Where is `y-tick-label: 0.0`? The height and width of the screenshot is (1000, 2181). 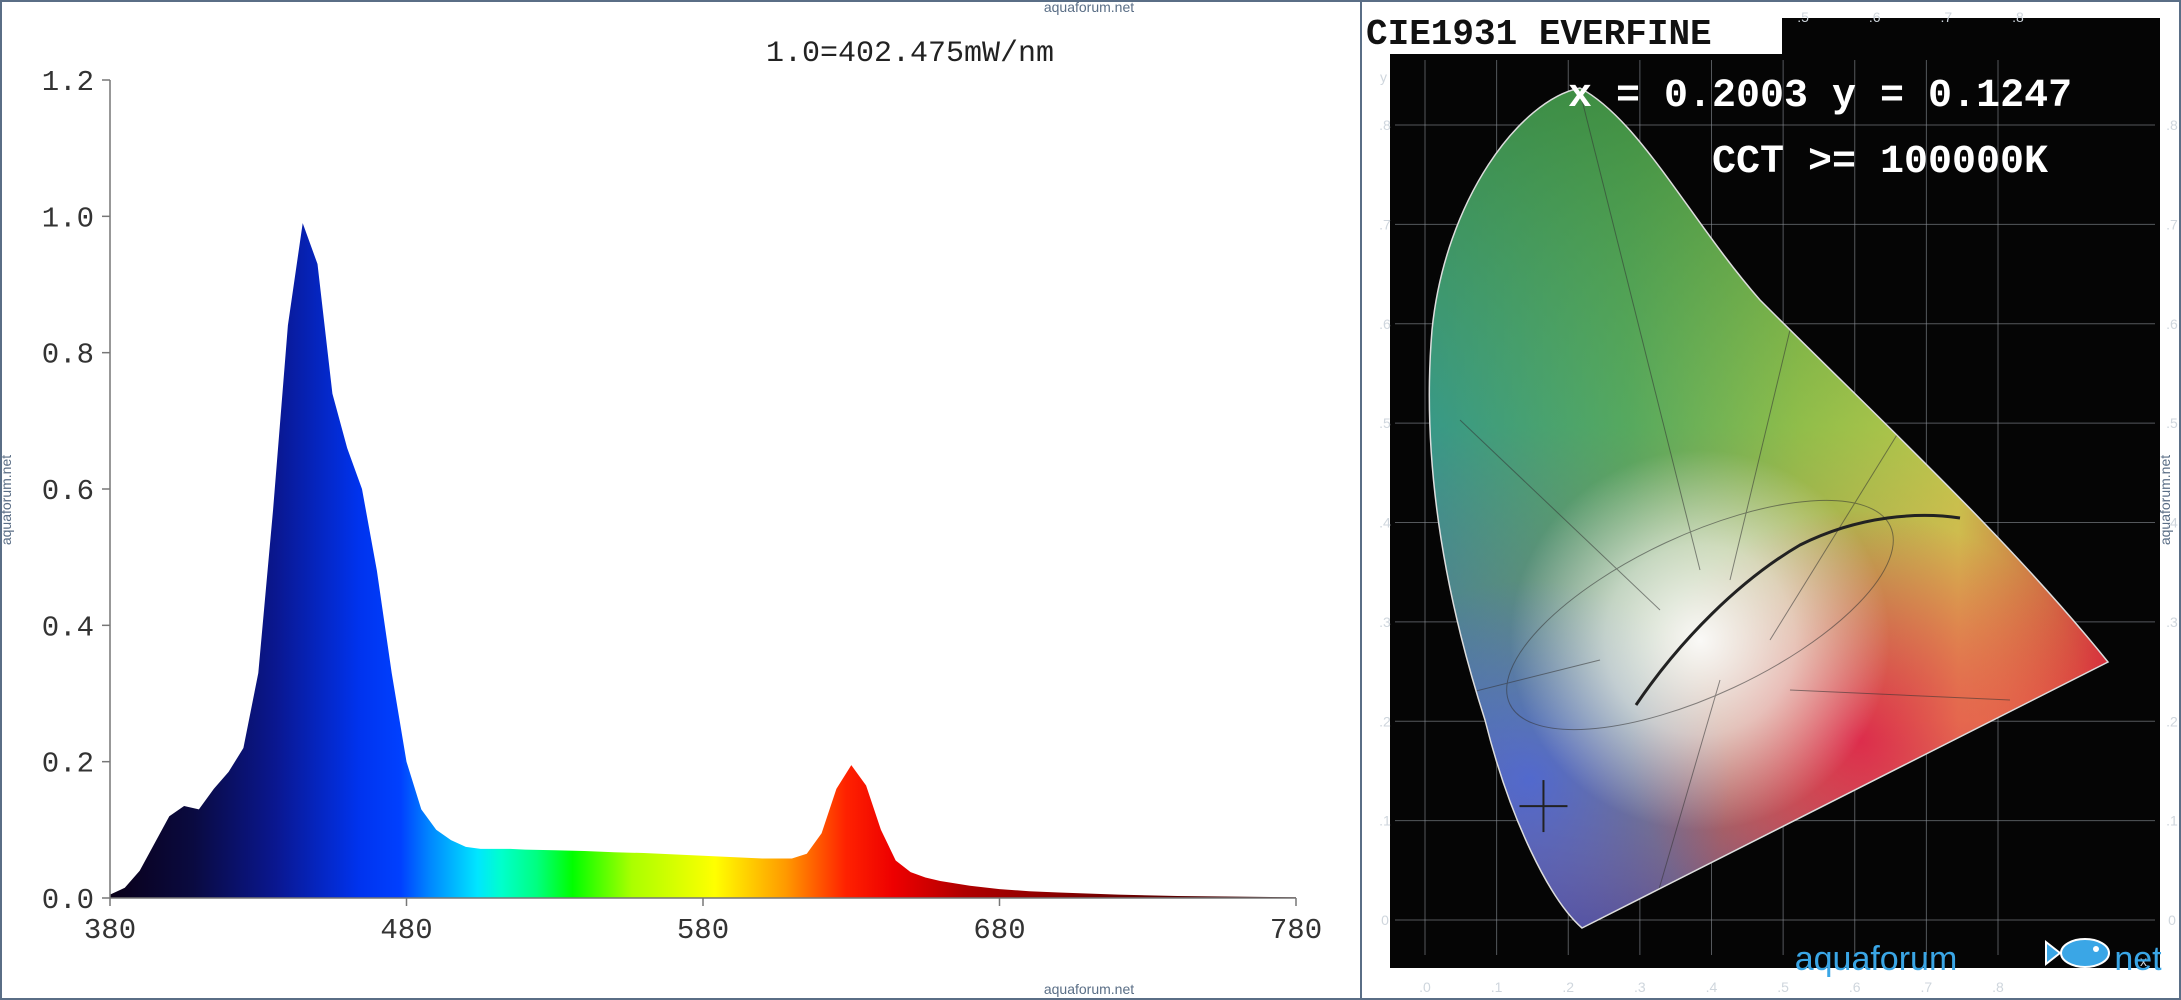 y-tick-label: 0.0 is located at coordinates (68, 900).